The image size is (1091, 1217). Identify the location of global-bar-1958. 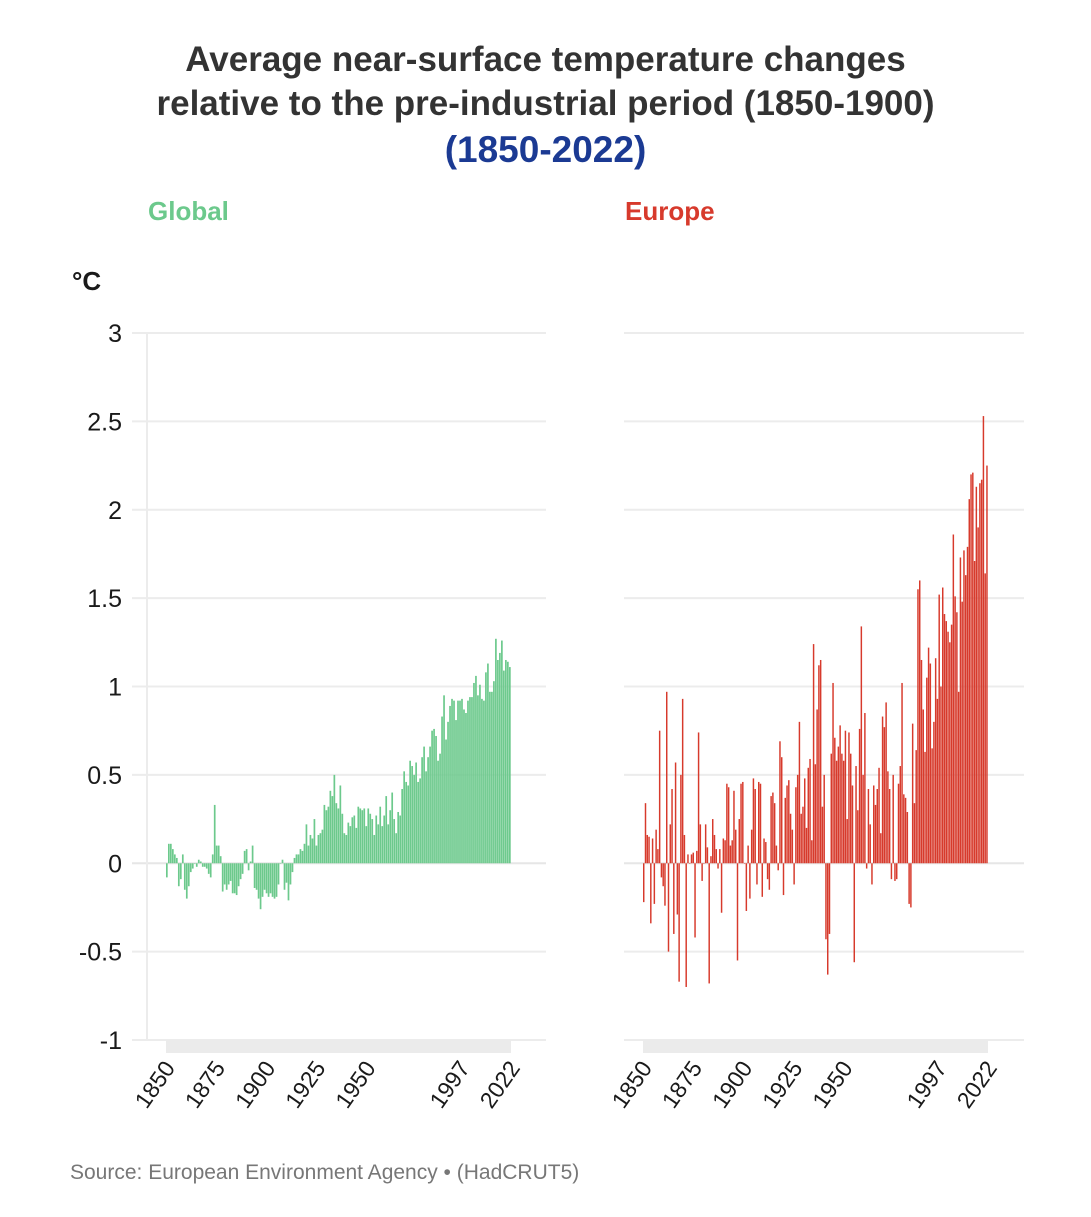
(382, 845).